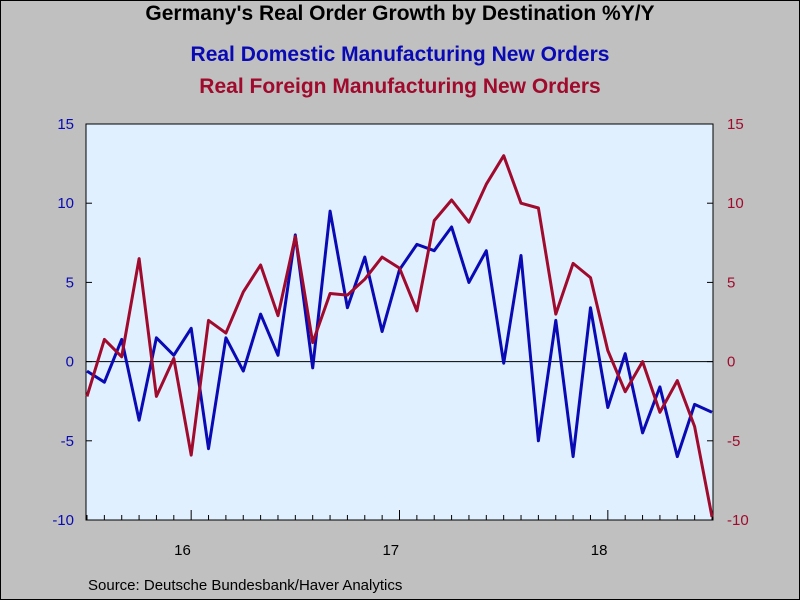 Image resolution: width=800 pixels, height=600 pixels. I want to click on legend-domestic: Real Domestic Manufacturing New Orders, so click(400, 54).